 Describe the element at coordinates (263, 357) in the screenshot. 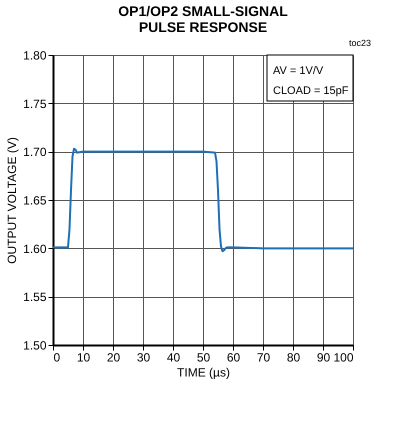

I see `x-tick-label: 70` at that location.